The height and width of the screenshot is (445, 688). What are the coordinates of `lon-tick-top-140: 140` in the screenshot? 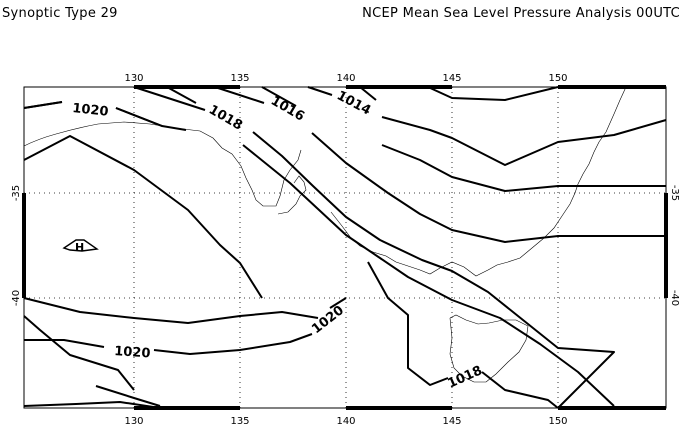 It's located at (345, 78).